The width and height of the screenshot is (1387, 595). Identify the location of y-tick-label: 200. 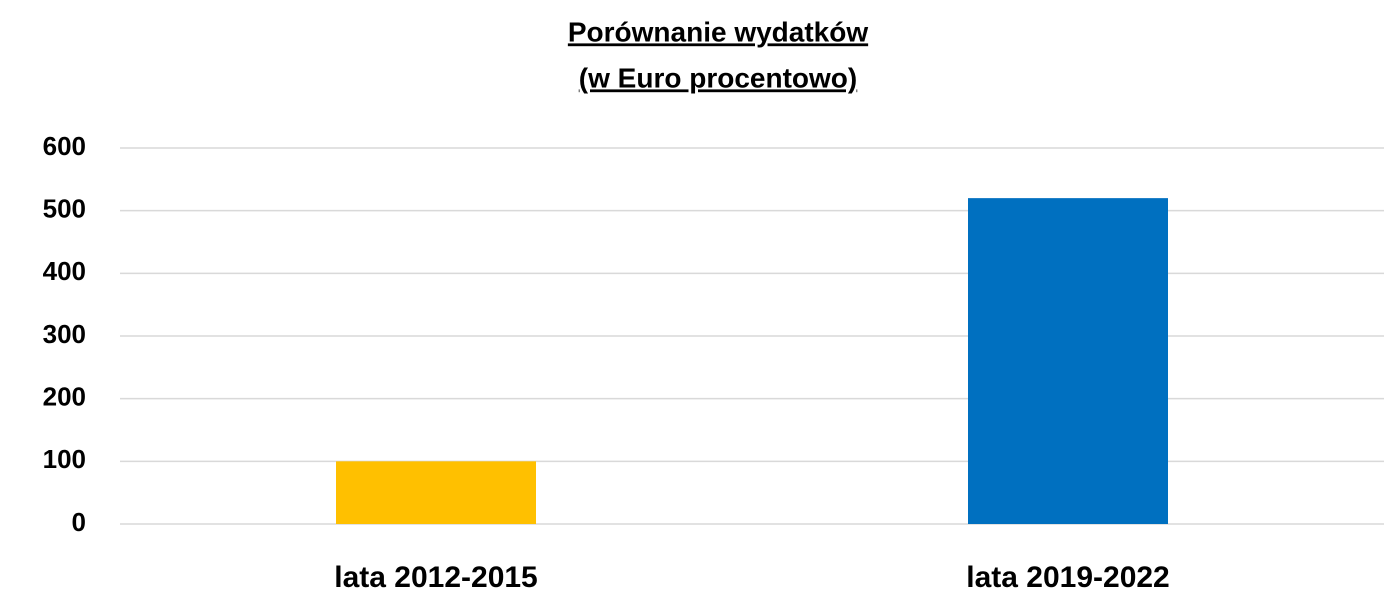
(64, 397).